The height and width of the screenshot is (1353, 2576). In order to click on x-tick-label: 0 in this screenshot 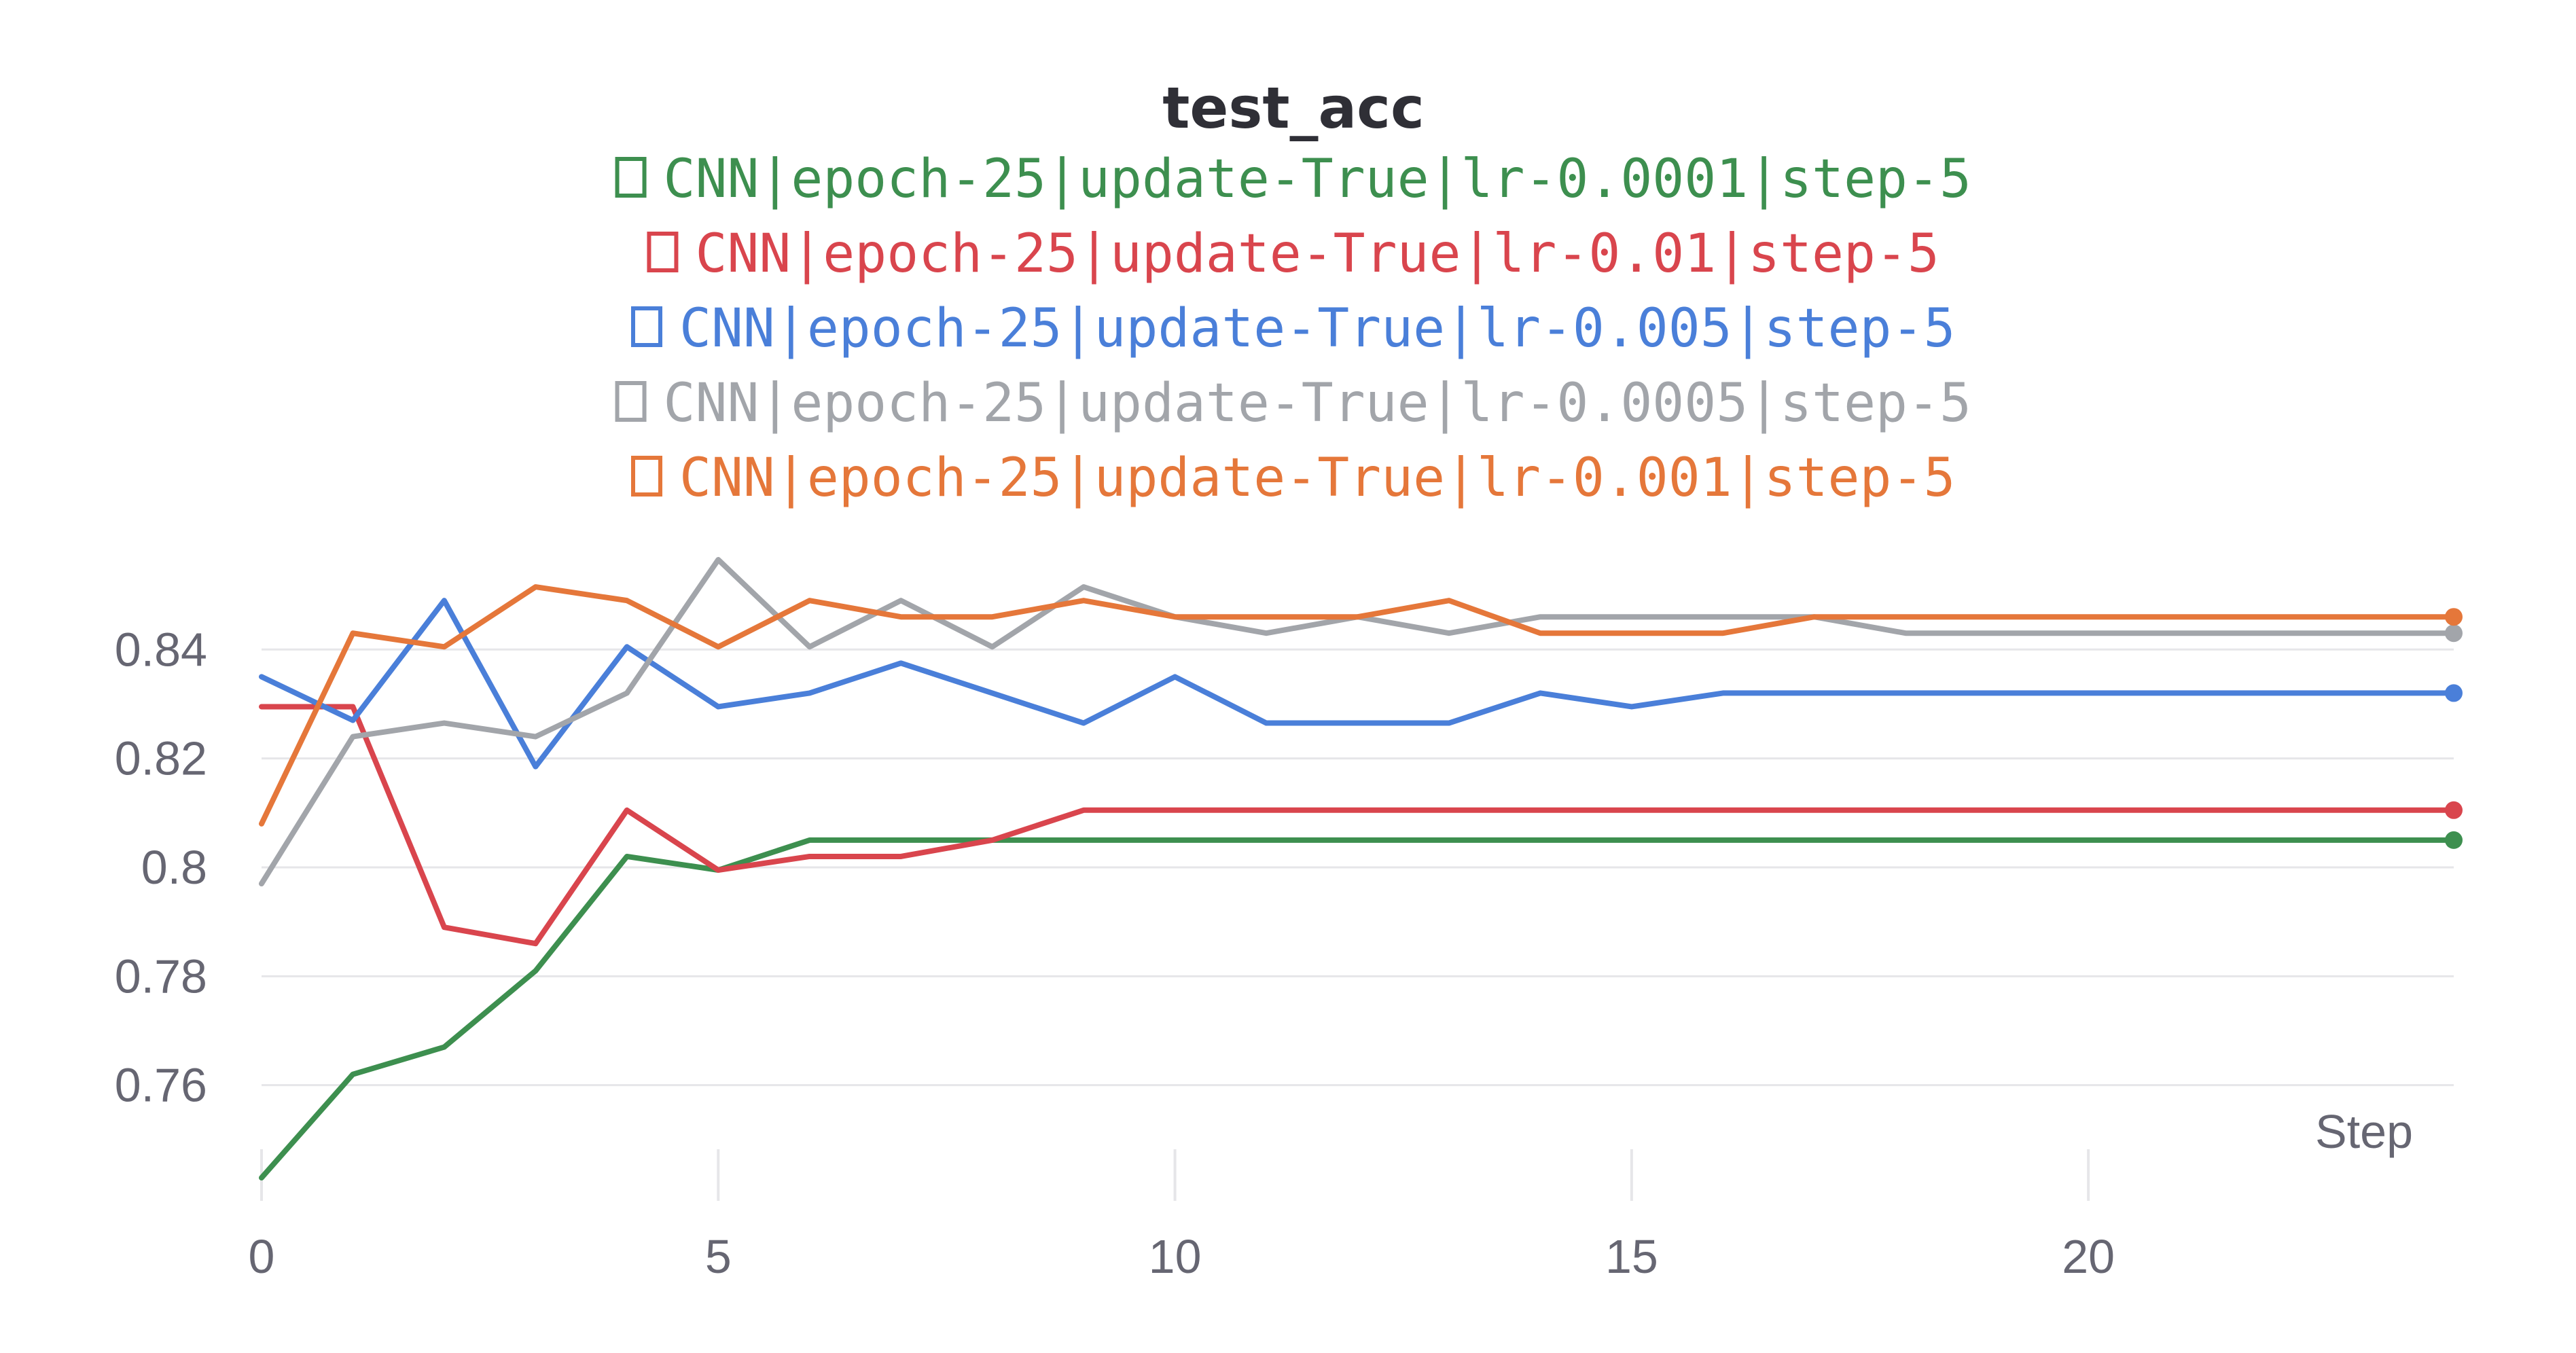, I will do `click(262, 1256)`.